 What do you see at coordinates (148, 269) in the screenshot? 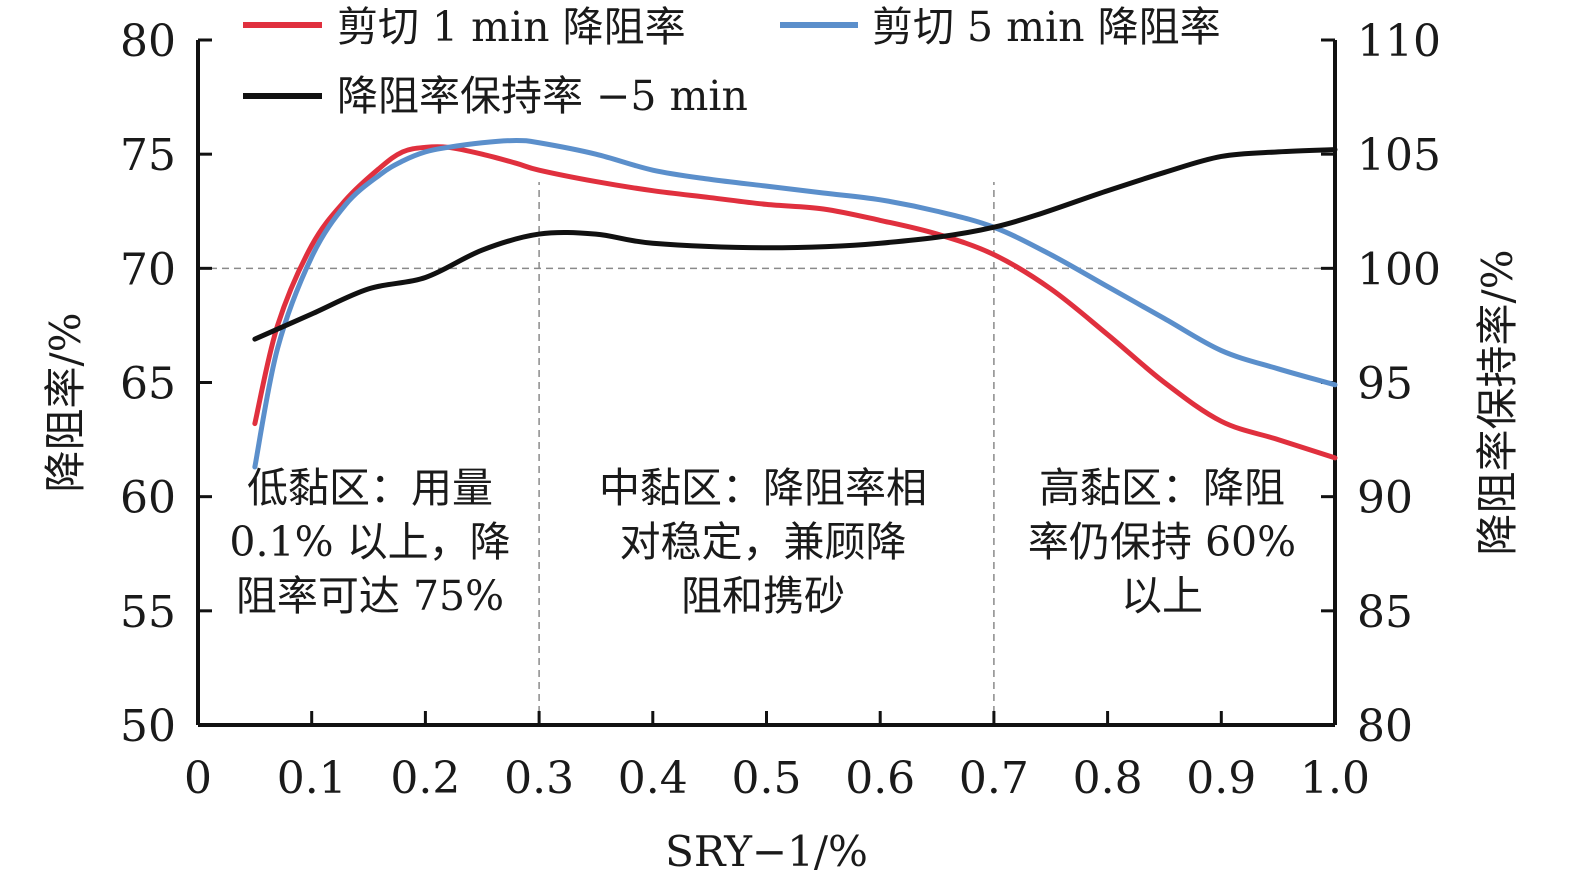
I see `y-left-tick-label: 70` at bounding box center [148, 269].